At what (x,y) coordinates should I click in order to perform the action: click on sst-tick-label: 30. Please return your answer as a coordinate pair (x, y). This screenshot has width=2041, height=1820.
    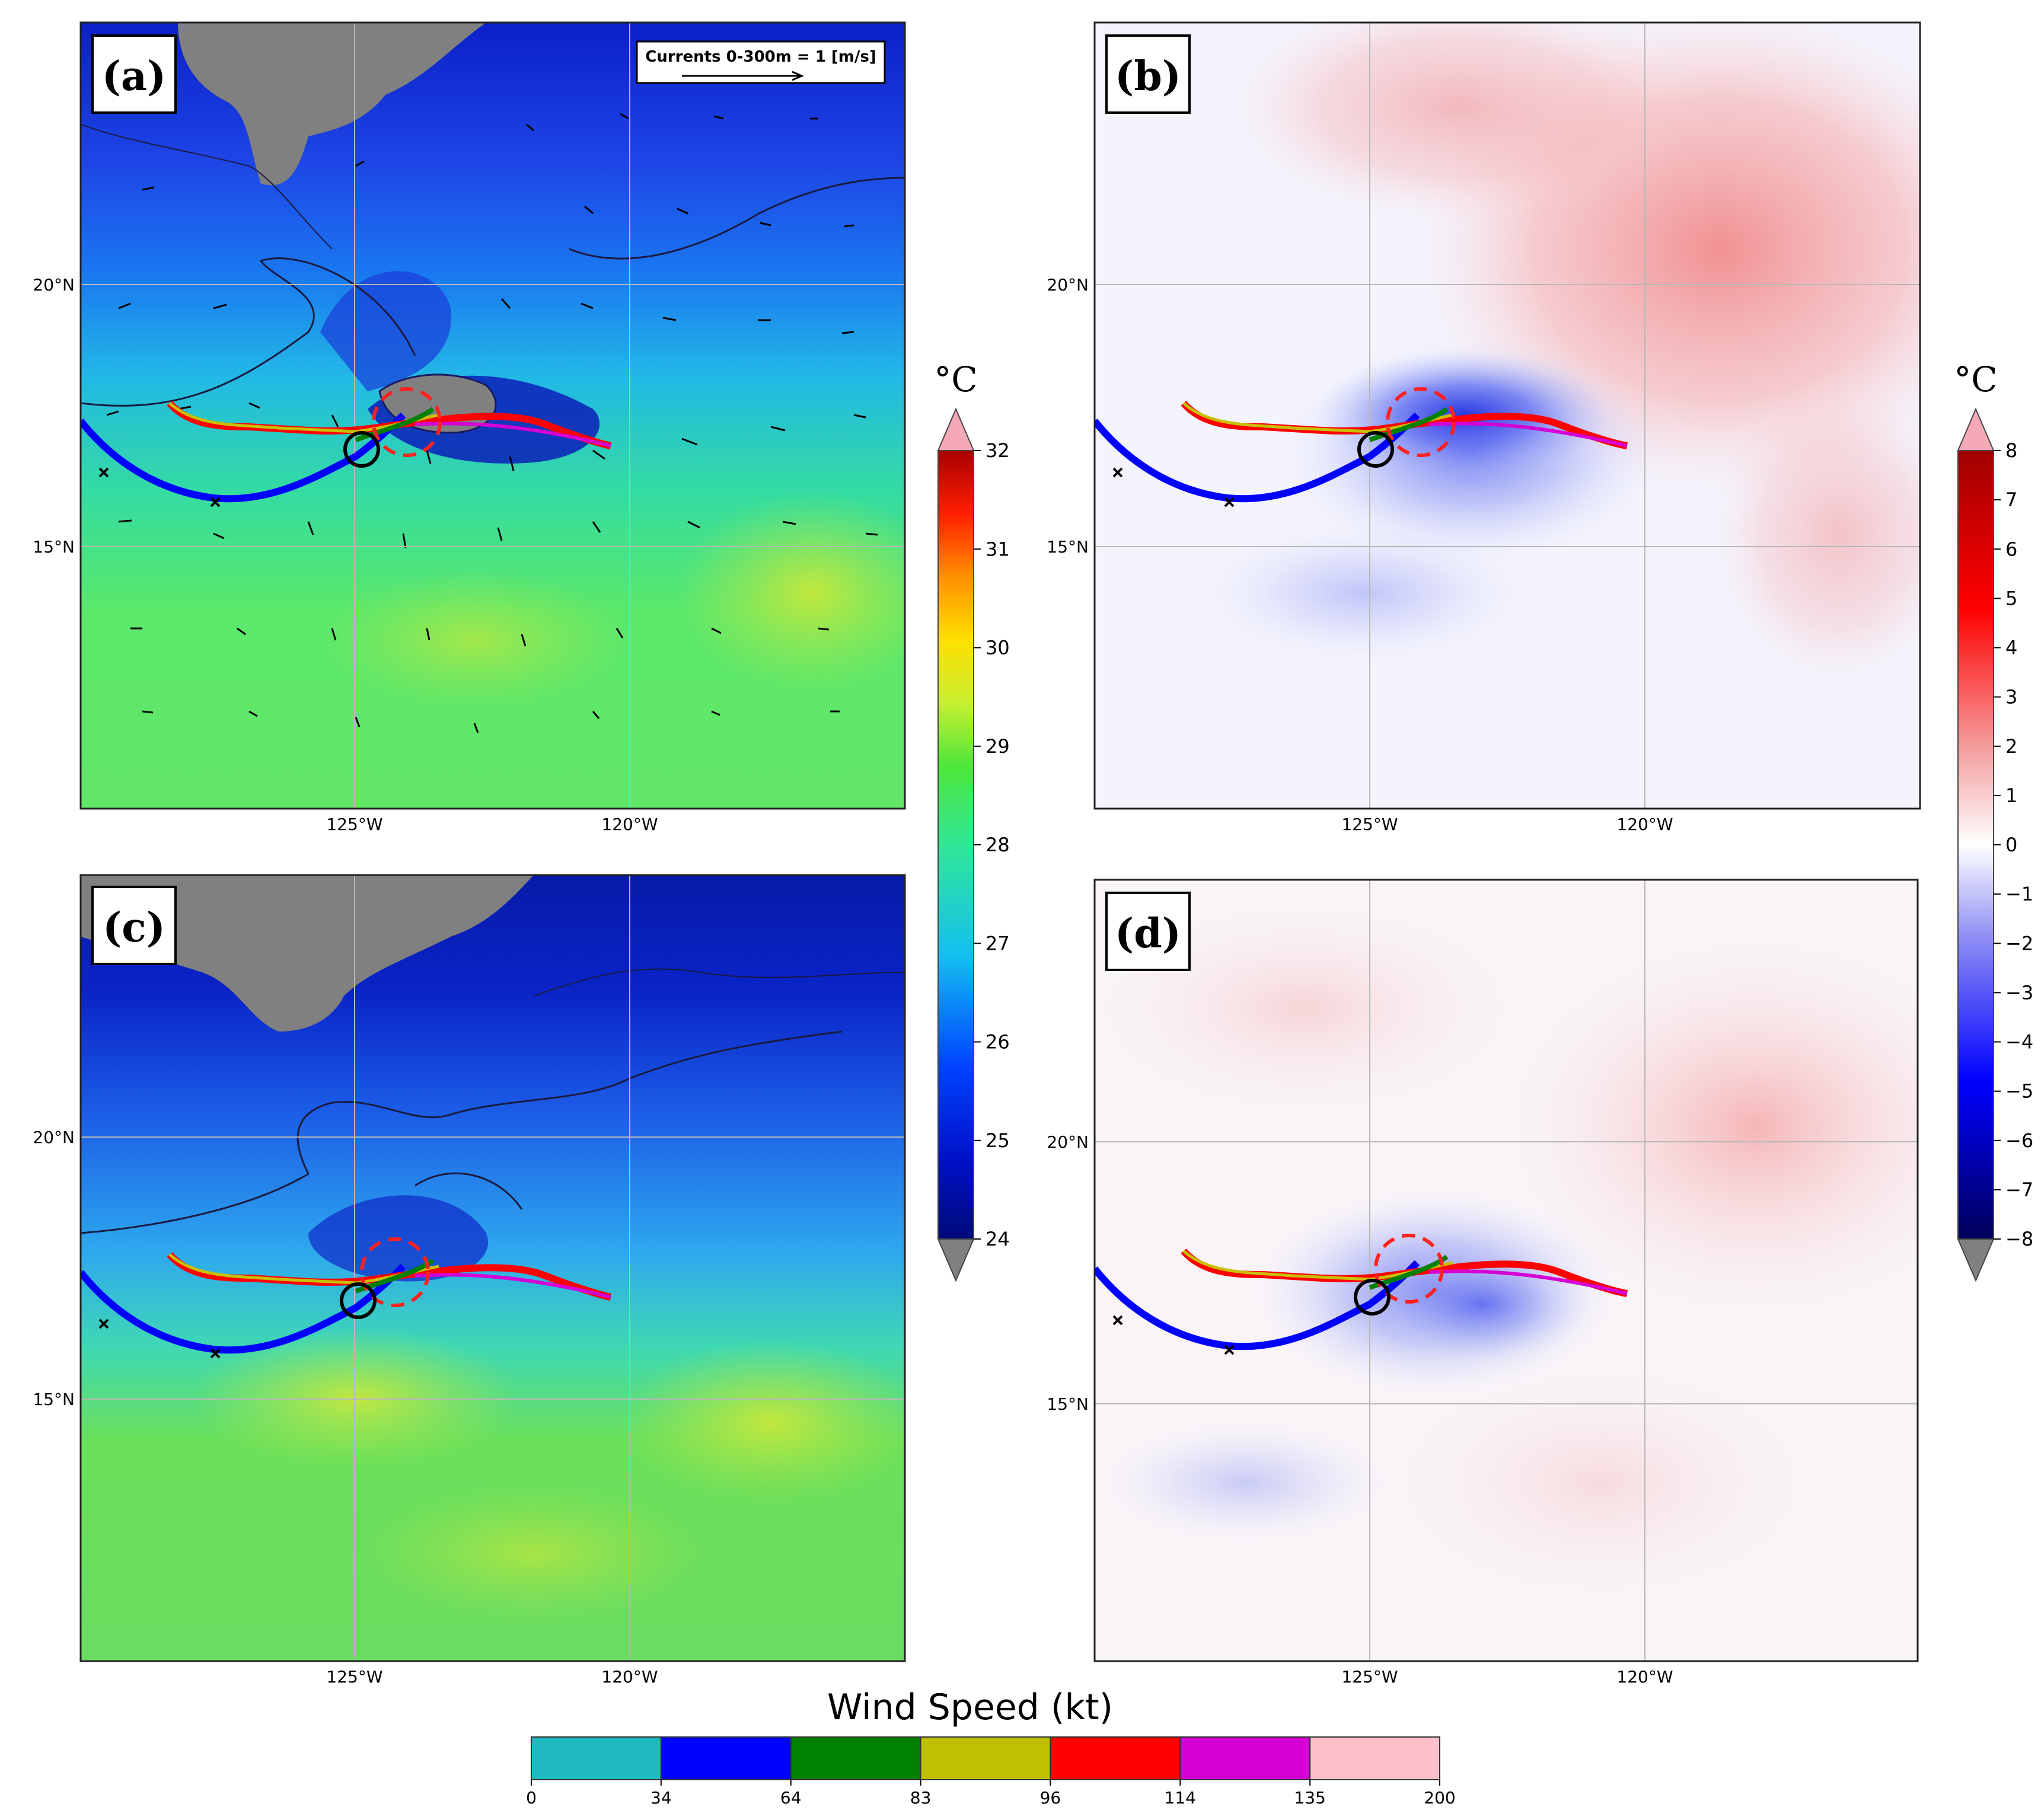
    Looking at the image, I should click on (998, 648).